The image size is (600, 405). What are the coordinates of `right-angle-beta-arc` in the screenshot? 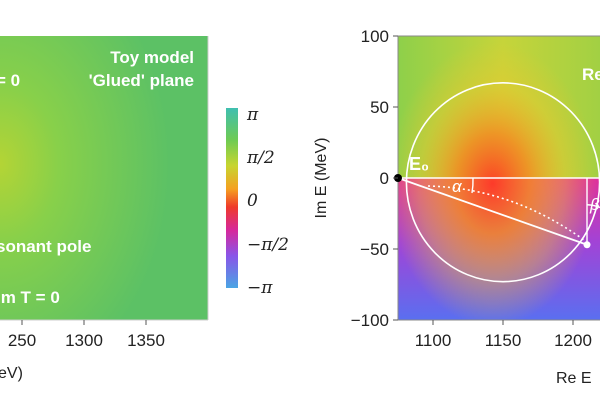 It's located at (593, 206).